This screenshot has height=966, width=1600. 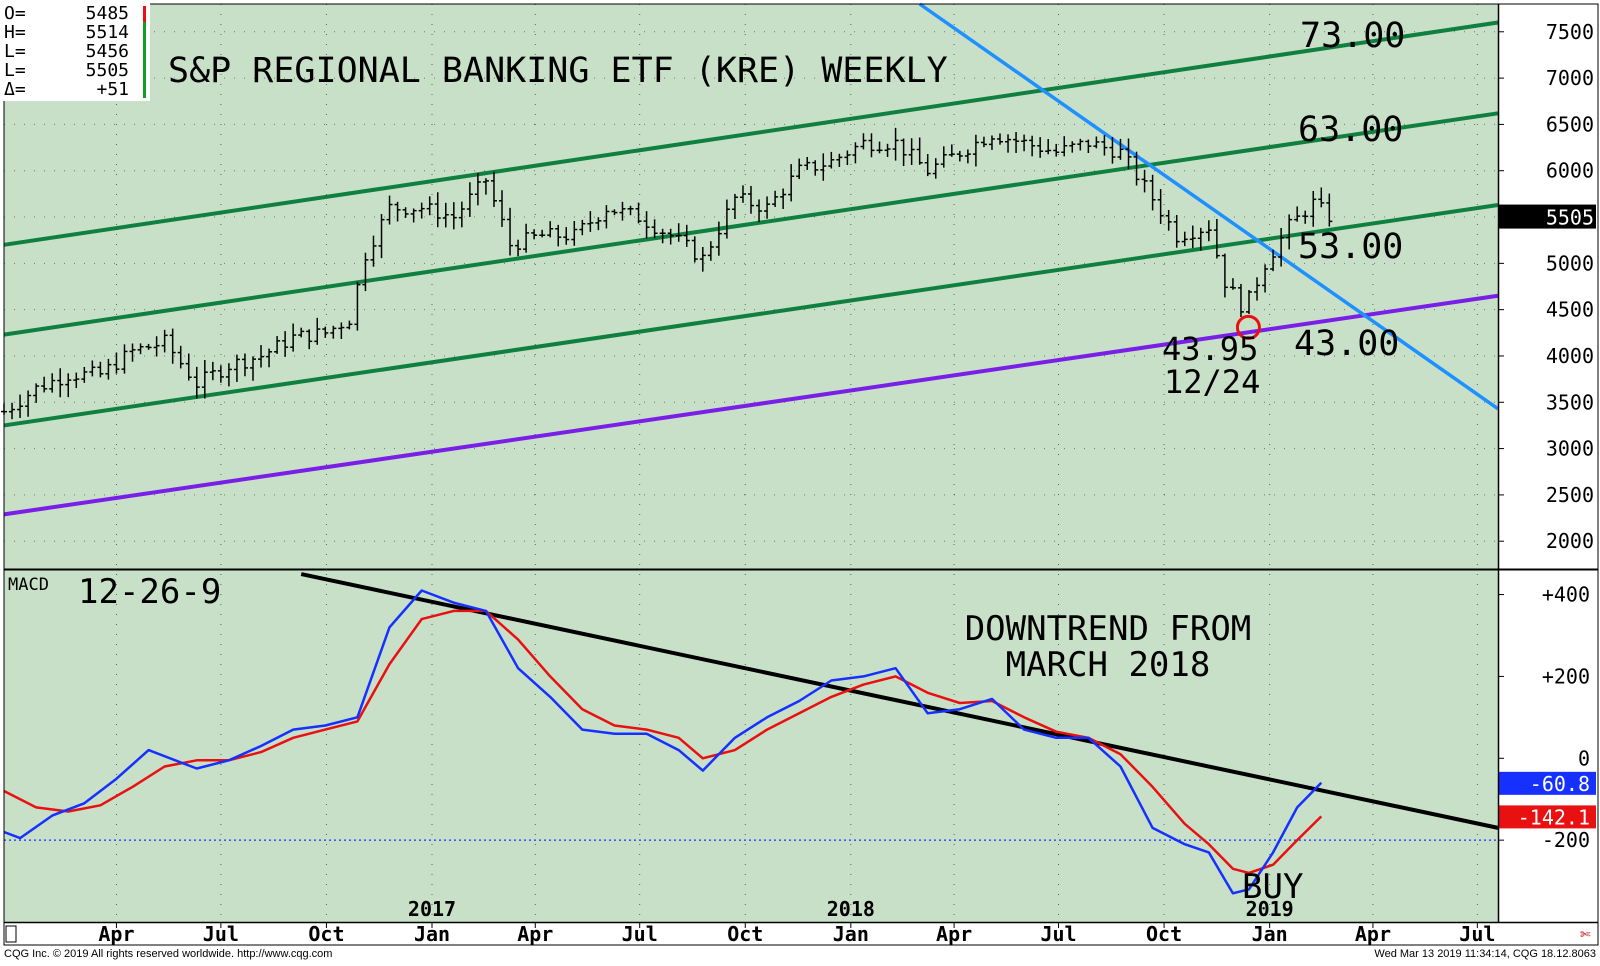 What do you see at coordinates (28, 585) in the screenshot?
I see `macd-title: MACD` at bounding box center [28, 585].